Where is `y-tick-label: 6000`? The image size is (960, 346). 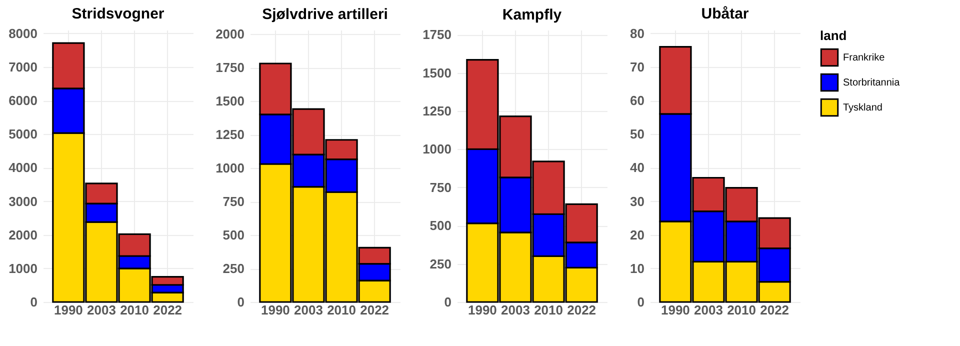 y-tick-label: 6000 is located at coordinates (23, 100).